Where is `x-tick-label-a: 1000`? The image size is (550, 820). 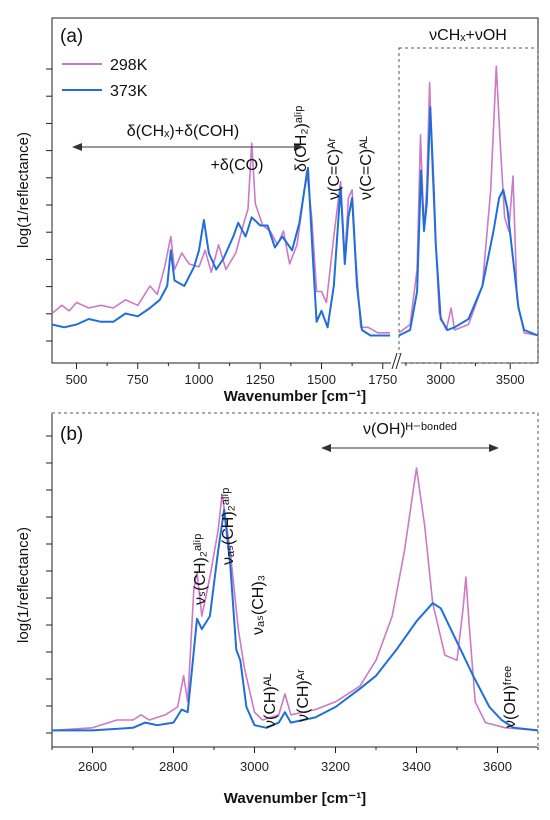
x-tick-label-a: 1000 is located at coordinates (199, 379).